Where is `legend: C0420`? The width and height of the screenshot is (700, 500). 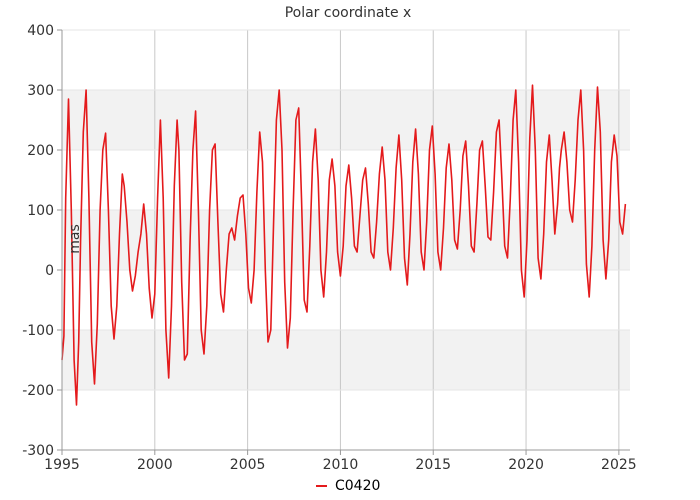
legend: C0420 is located at coordinates (348, 486).